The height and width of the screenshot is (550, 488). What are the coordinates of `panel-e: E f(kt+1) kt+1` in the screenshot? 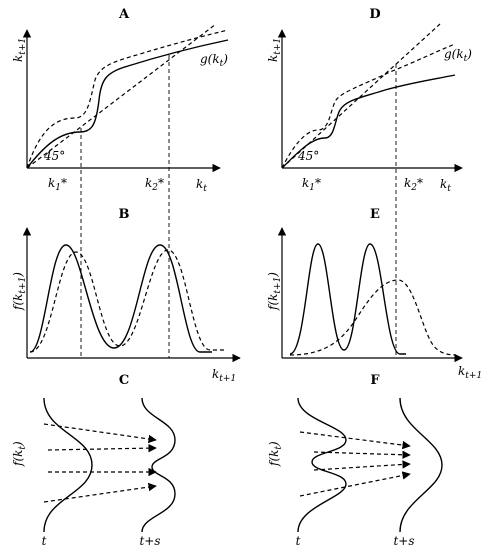 It's located at (374, 294).